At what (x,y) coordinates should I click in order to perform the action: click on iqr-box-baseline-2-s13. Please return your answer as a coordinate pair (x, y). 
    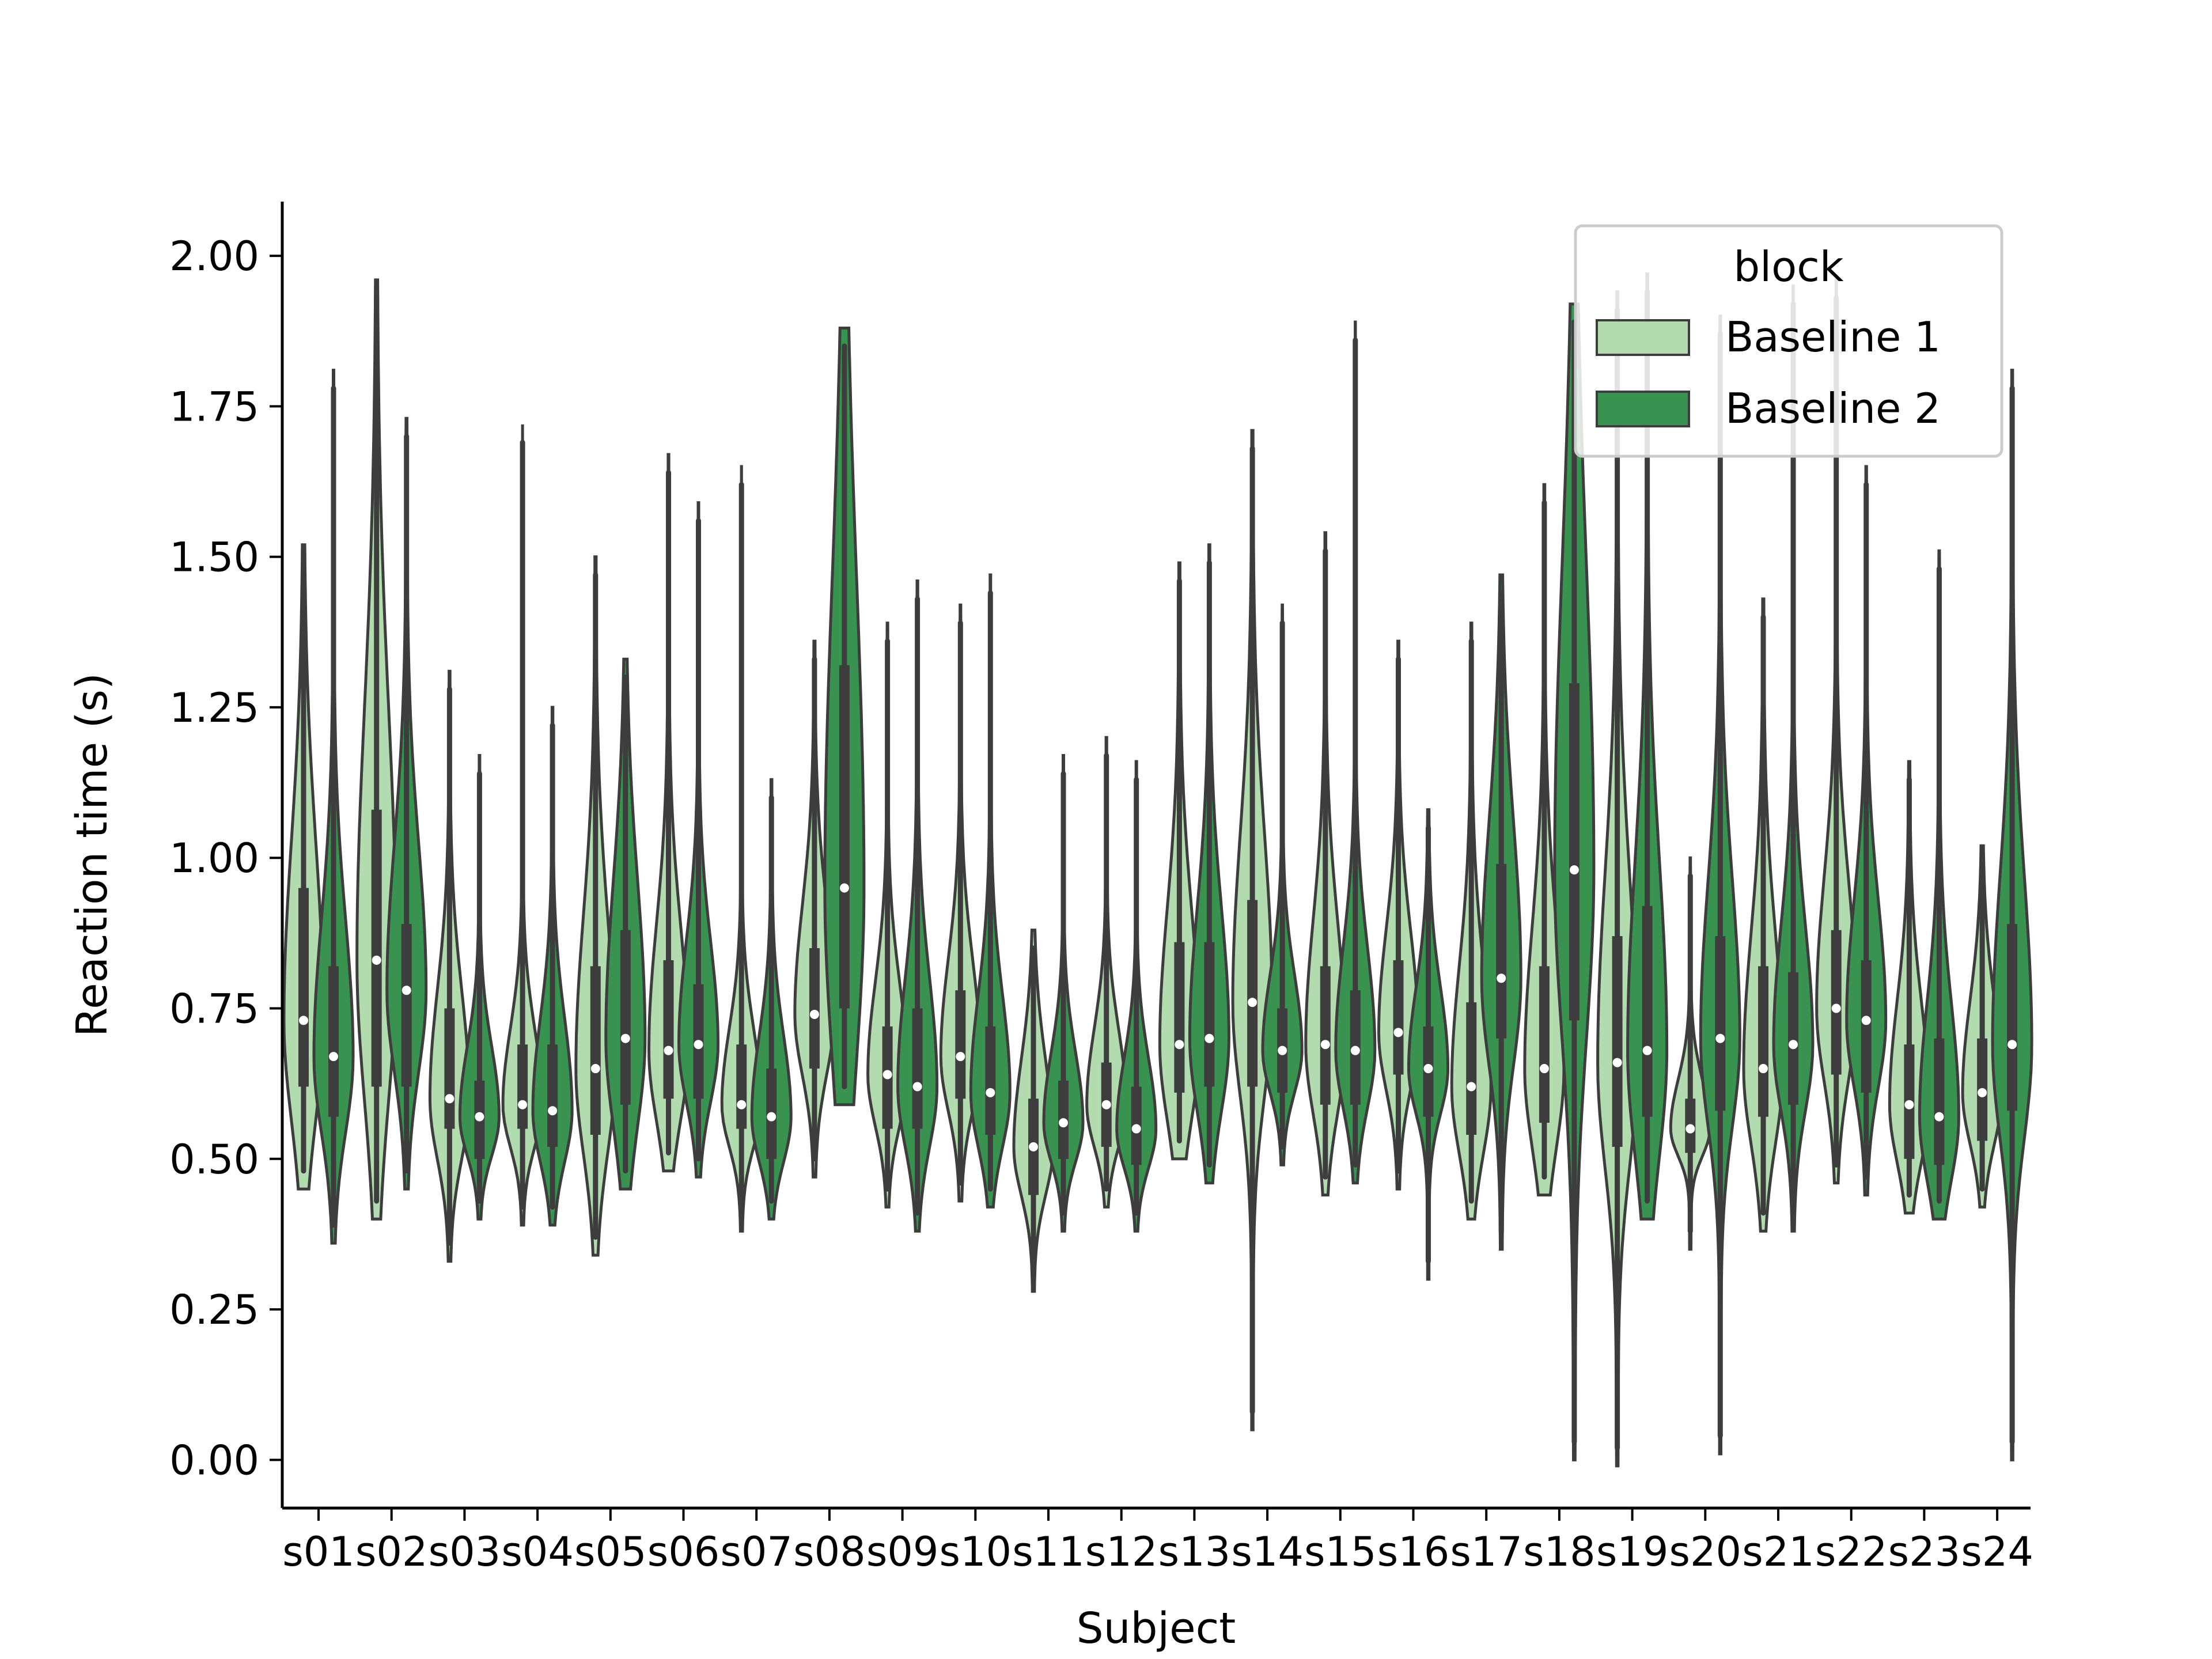
    Looking at the image, I should click on (1209, 1014).